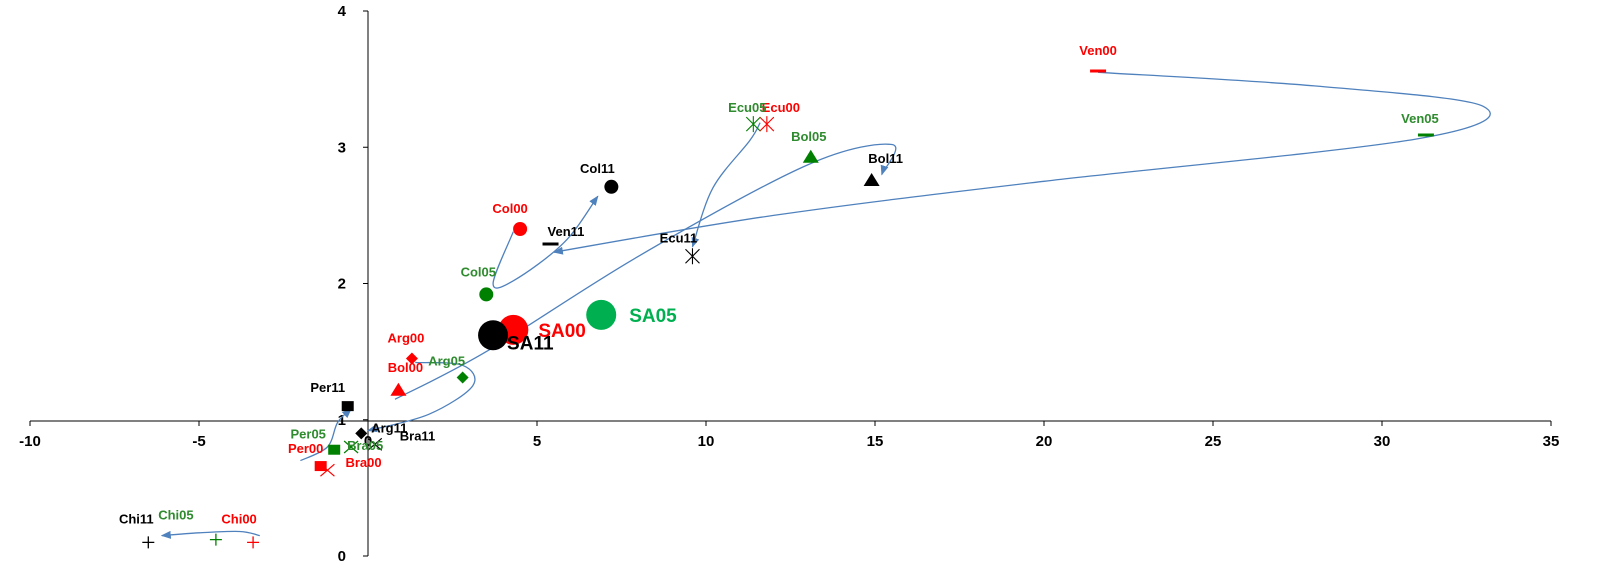 Image resolution: width=1604 pixels, height=575 pixels. Describe the element at coordinates (767, 124) in the screenshot. I see `marker-ecu00` at that location.